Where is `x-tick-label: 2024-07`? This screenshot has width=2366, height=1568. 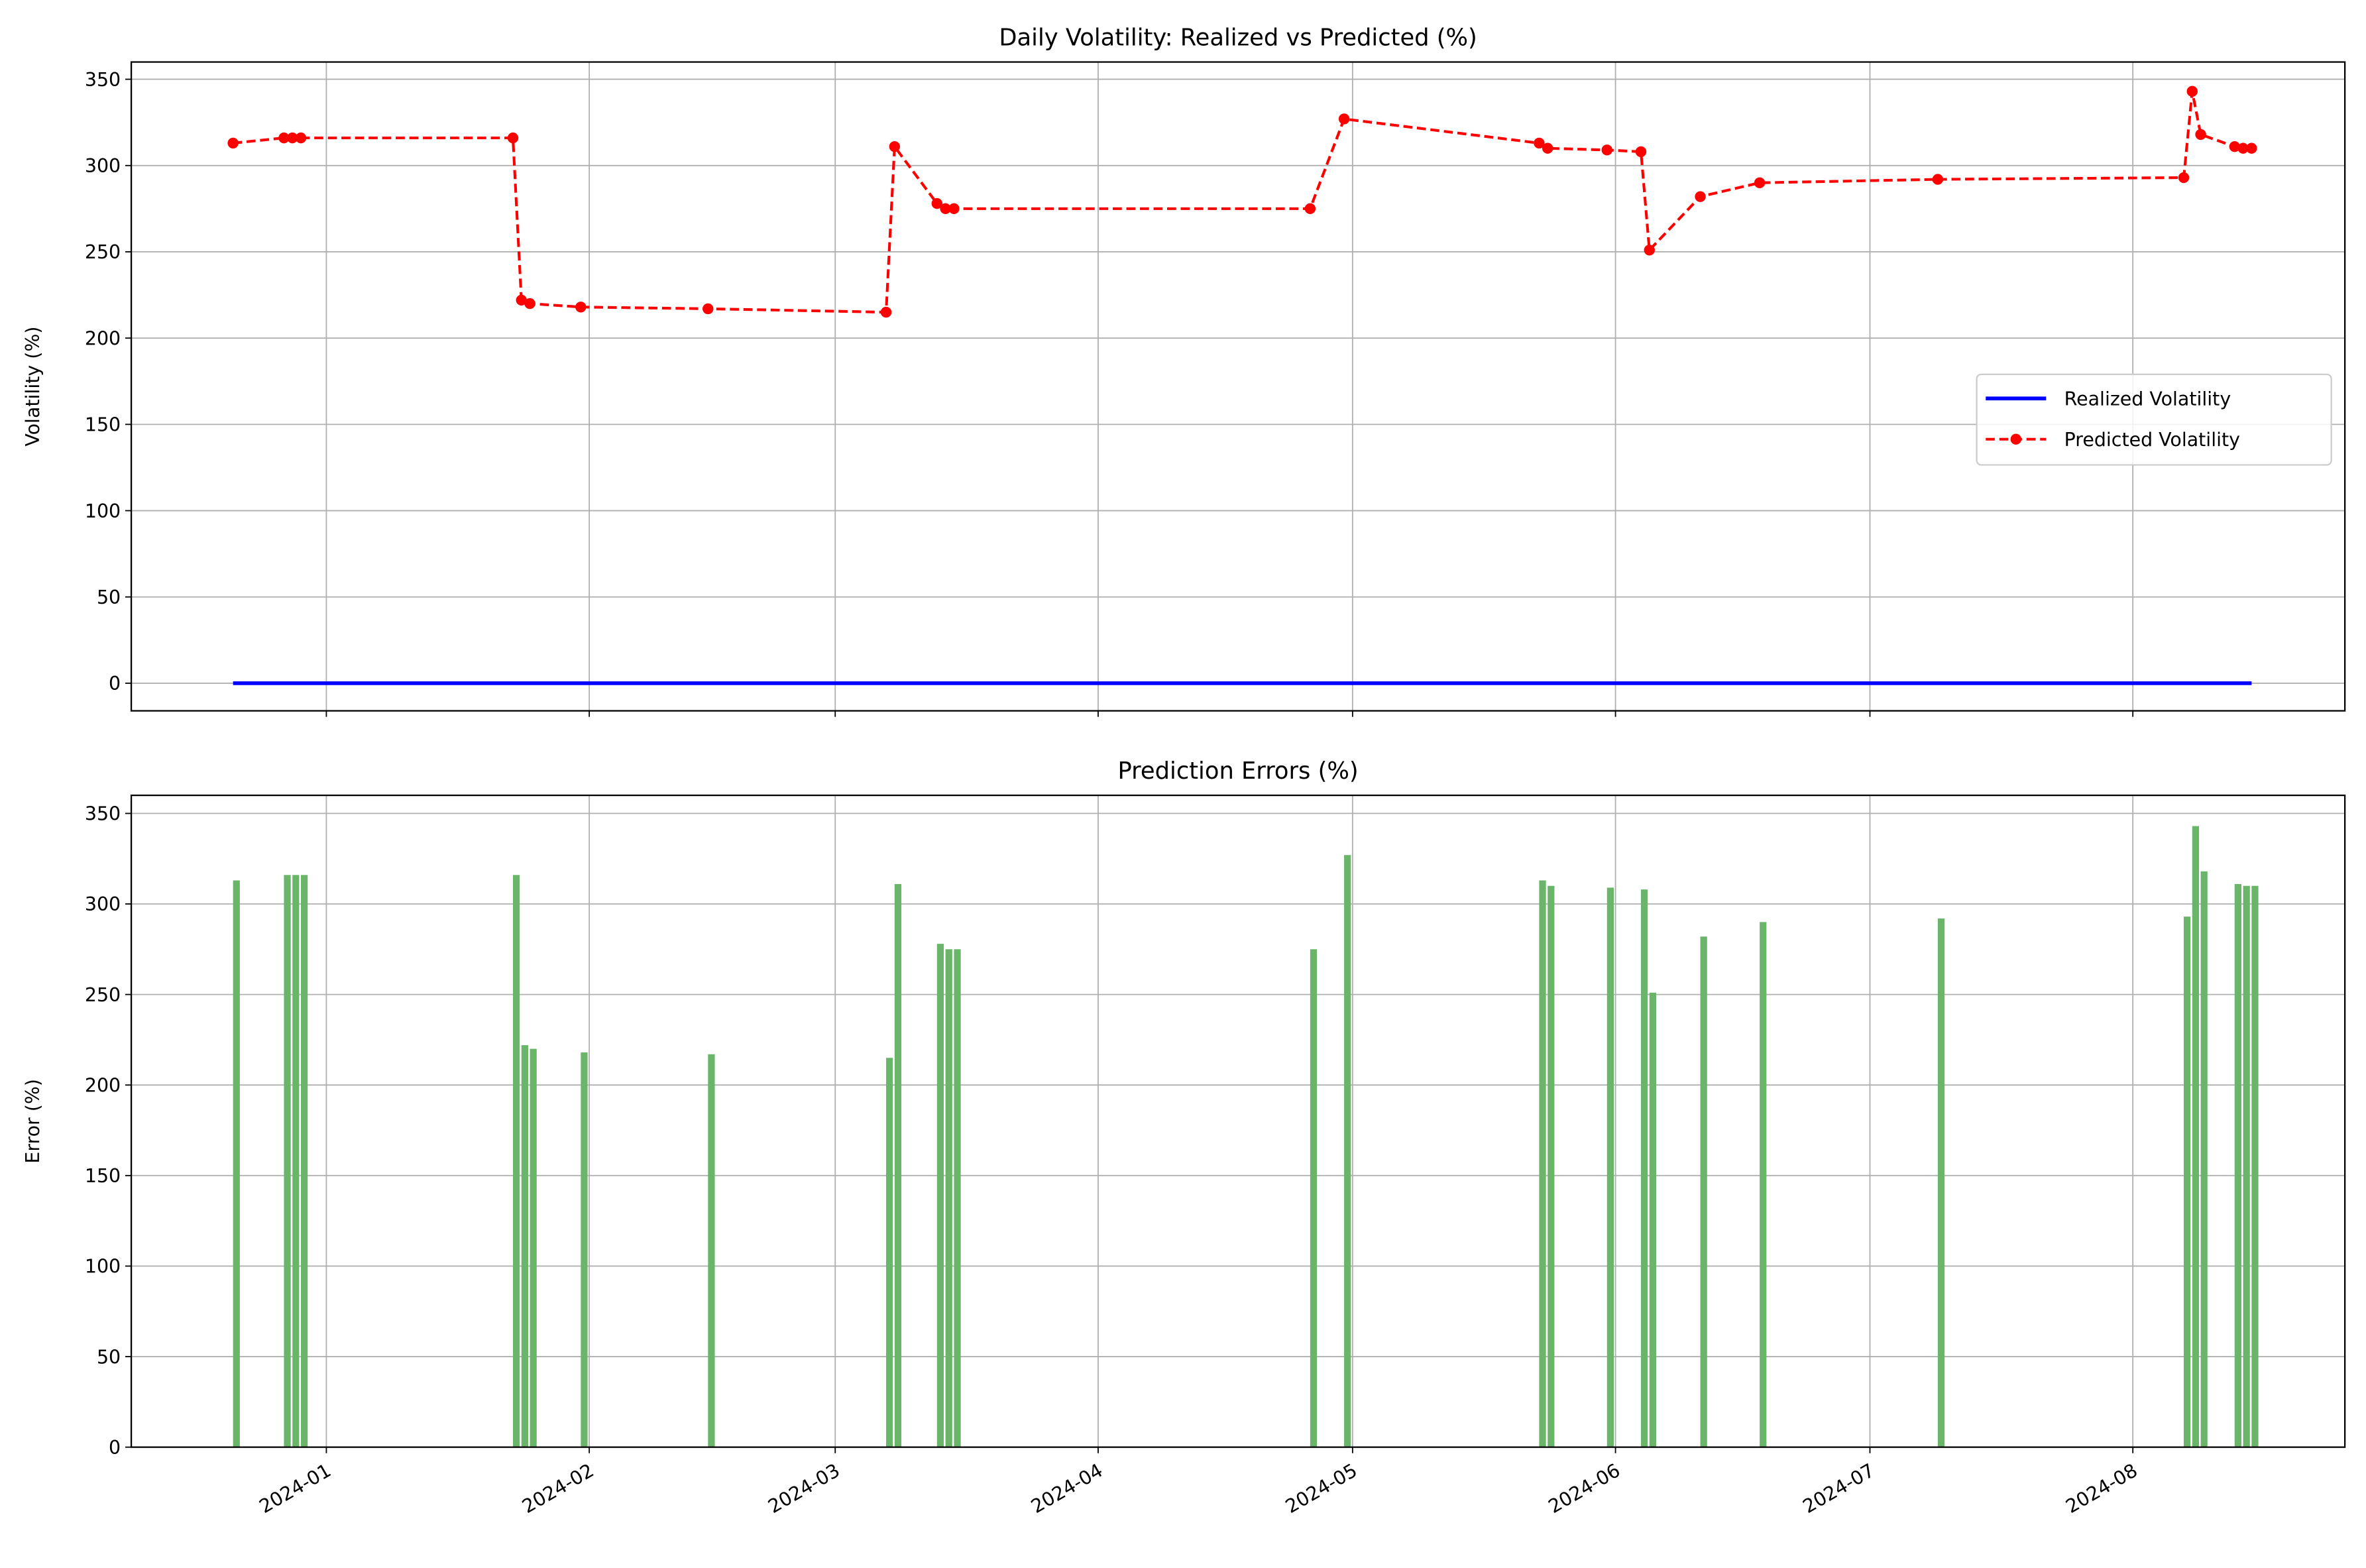 x-tick-label: 2024-07 is located at coordinates (1838, 1488).